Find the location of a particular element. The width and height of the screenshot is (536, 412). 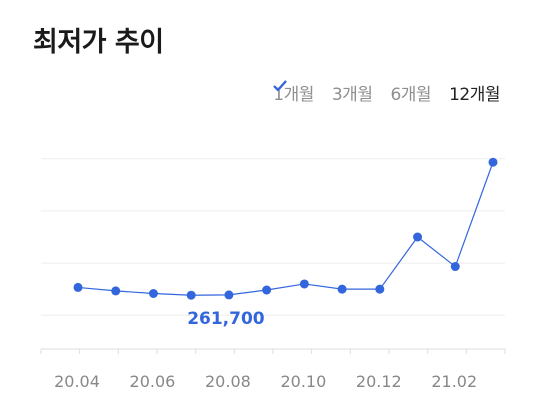

x-tick-label: 21.02 is located at coordinates (454, 381).